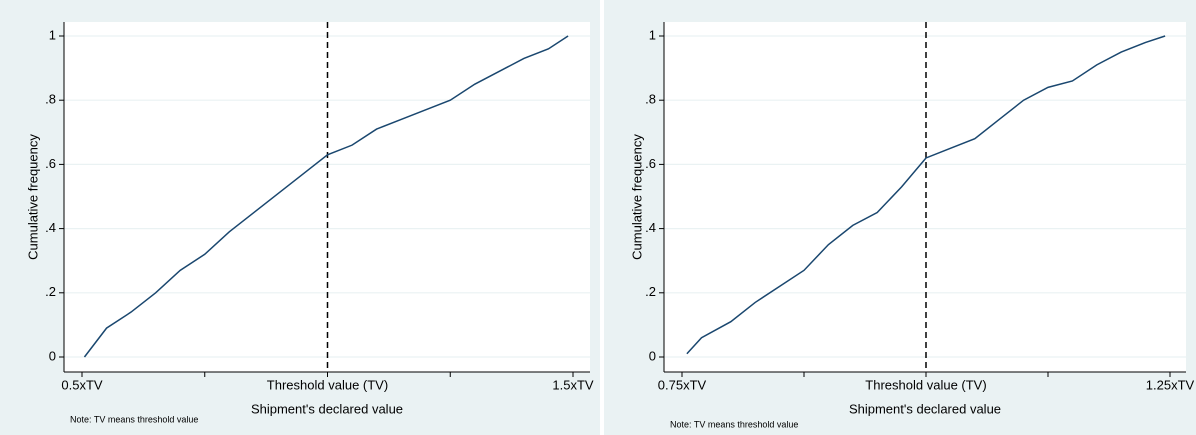 This screenshot has width=1196, height=435. What do you see at coordinates (82, 384) in the screenshot?
I see `x-tick-label: 0.5xTV` at bounding box center [82, 384].